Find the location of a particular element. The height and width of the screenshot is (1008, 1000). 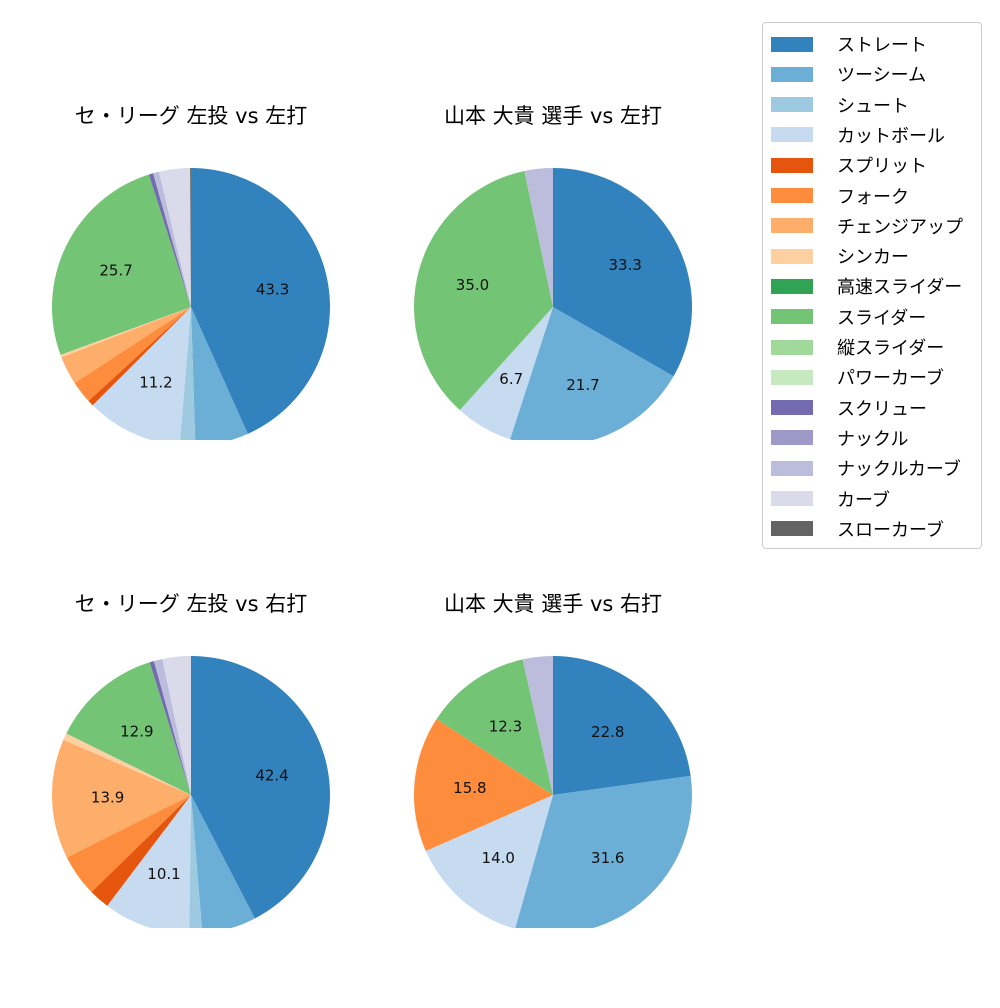

legend-item: ナックルカーブ is located at coordinates (866, 468).